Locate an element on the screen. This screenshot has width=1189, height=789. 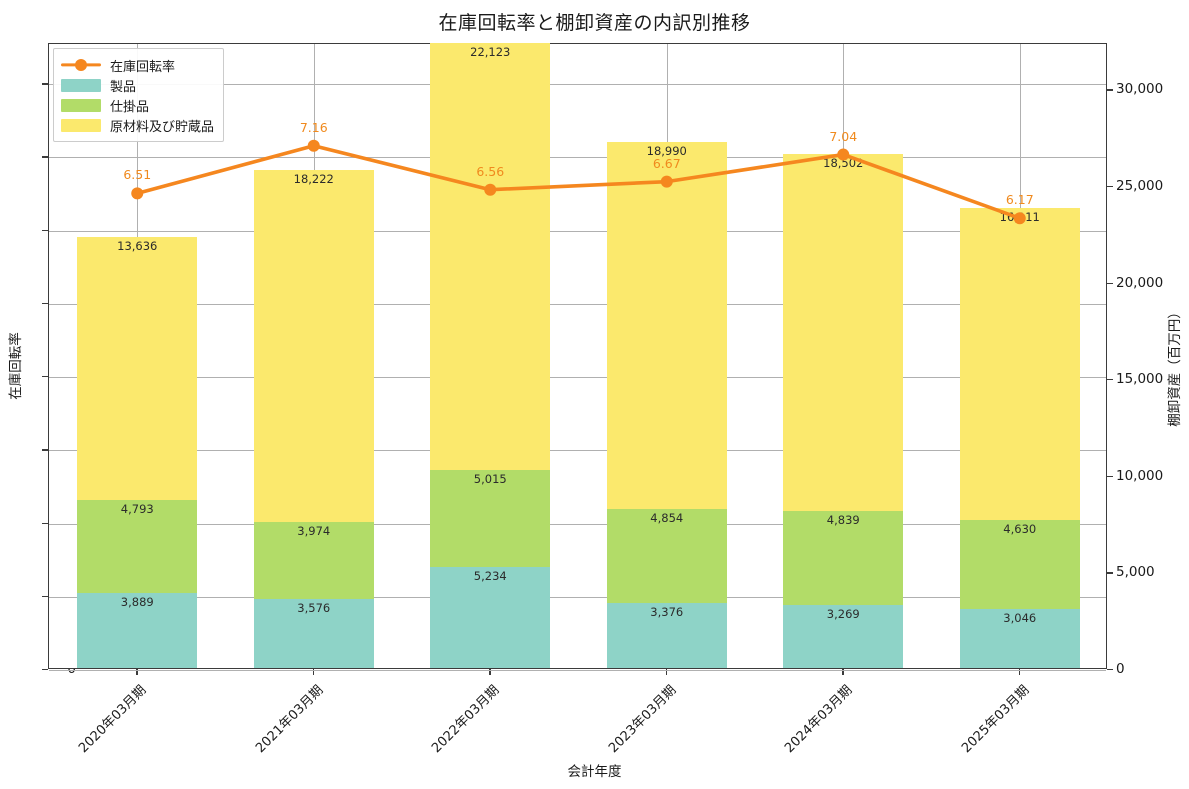
line-point-label: 7.16 is located at coordinates (313, 127).